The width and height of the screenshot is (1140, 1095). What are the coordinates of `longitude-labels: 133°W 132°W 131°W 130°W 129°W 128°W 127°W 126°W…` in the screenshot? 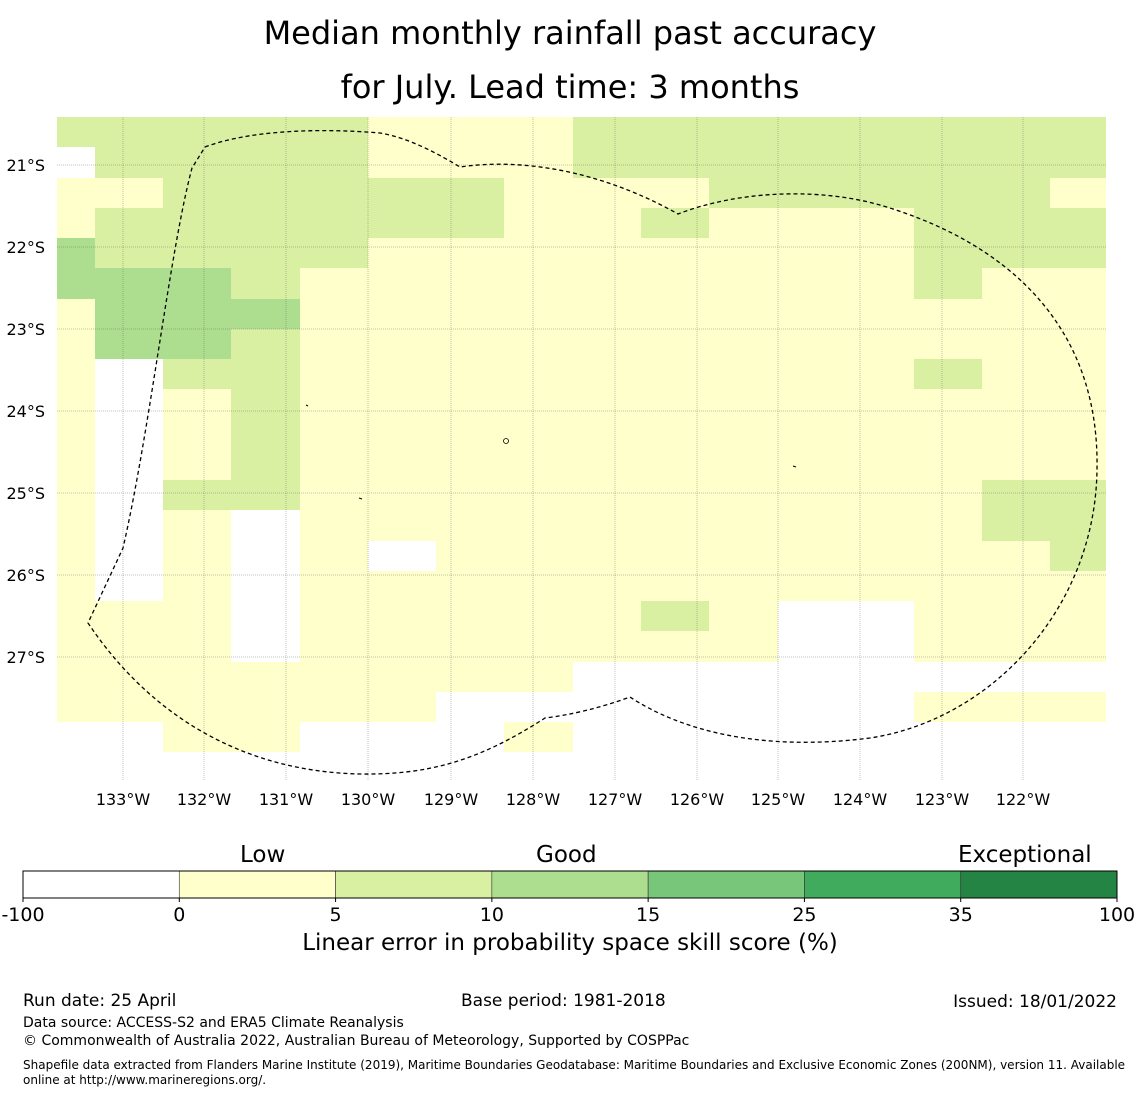 It's located at (573, 799).